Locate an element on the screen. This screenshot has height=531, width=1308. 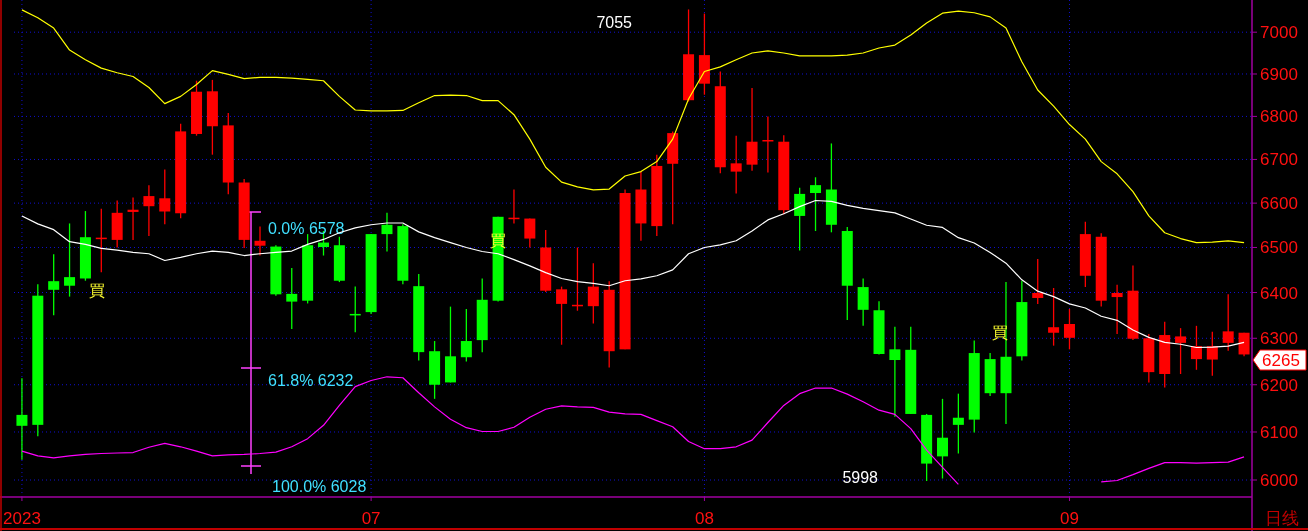
y-tick-label: 6200 is located at coordinates (1279, 385).